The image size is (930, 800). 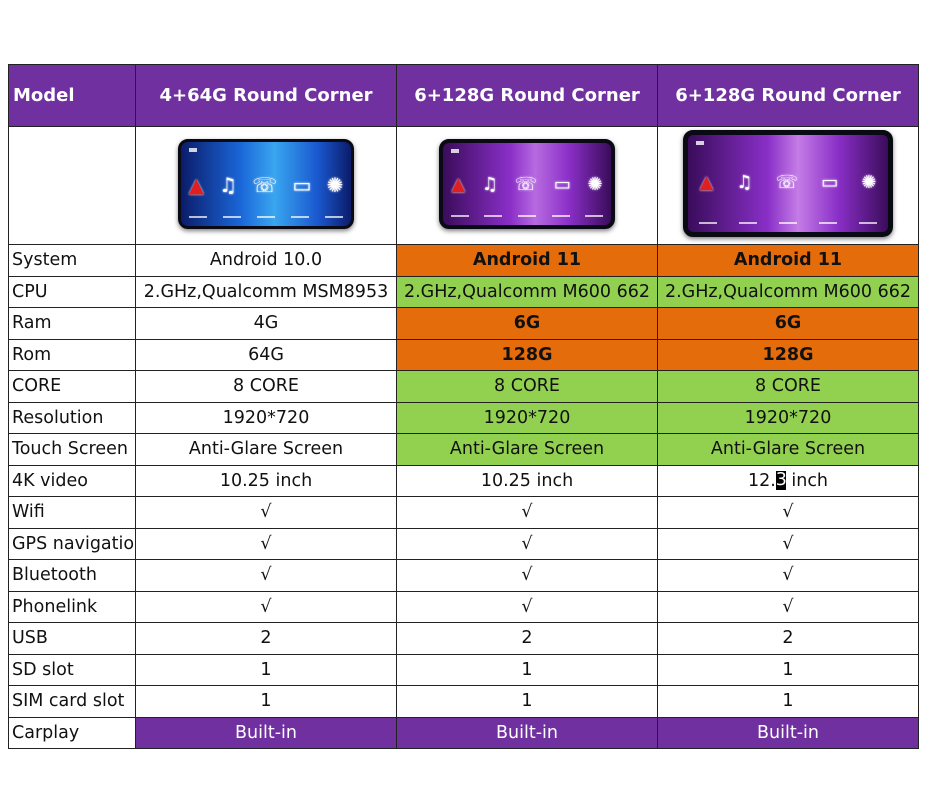 I want to click on row-label: SIM card slot, so click(x=72, y=701).